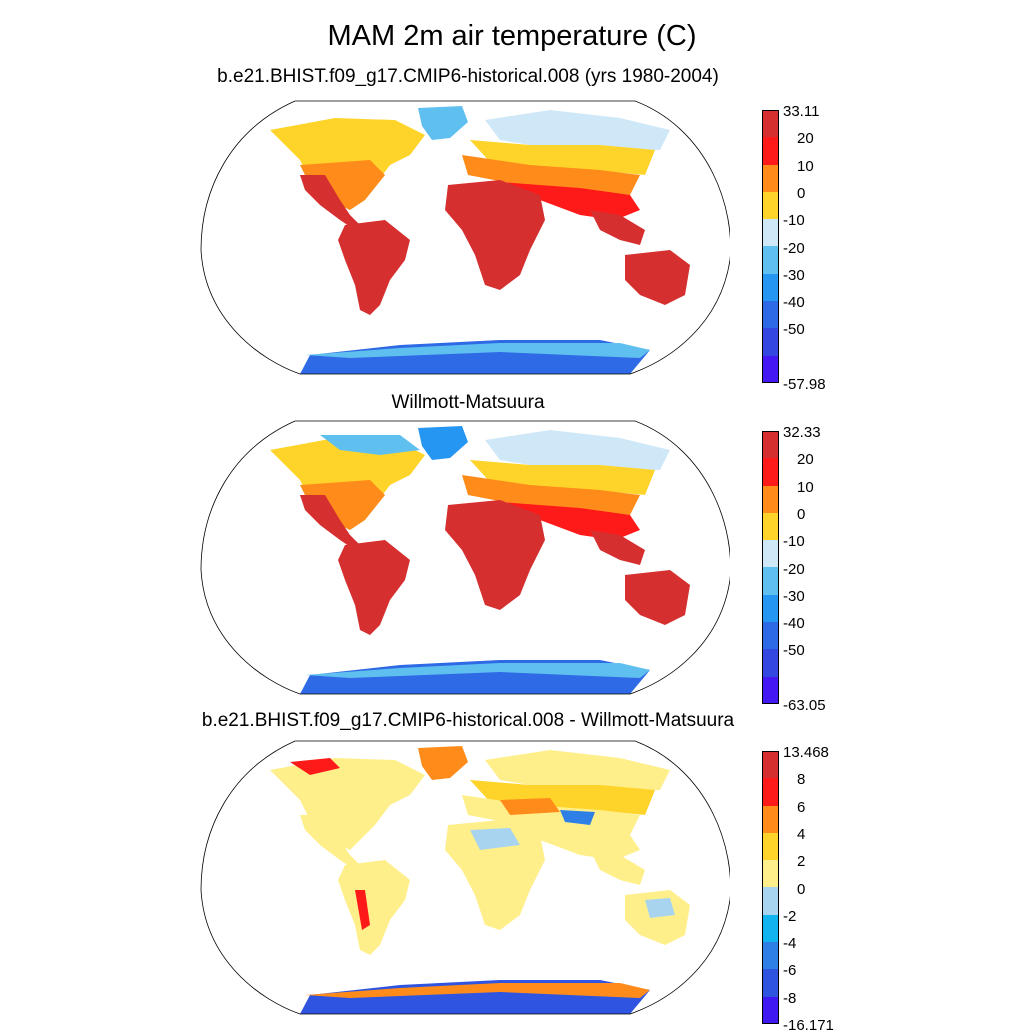 This screenshot has height=1034, width=1024. What do you see at coordinates (804, 705) in the screenshot?
I see `colorbar-tick-label: -63.05` at bounding box center [804, 705].